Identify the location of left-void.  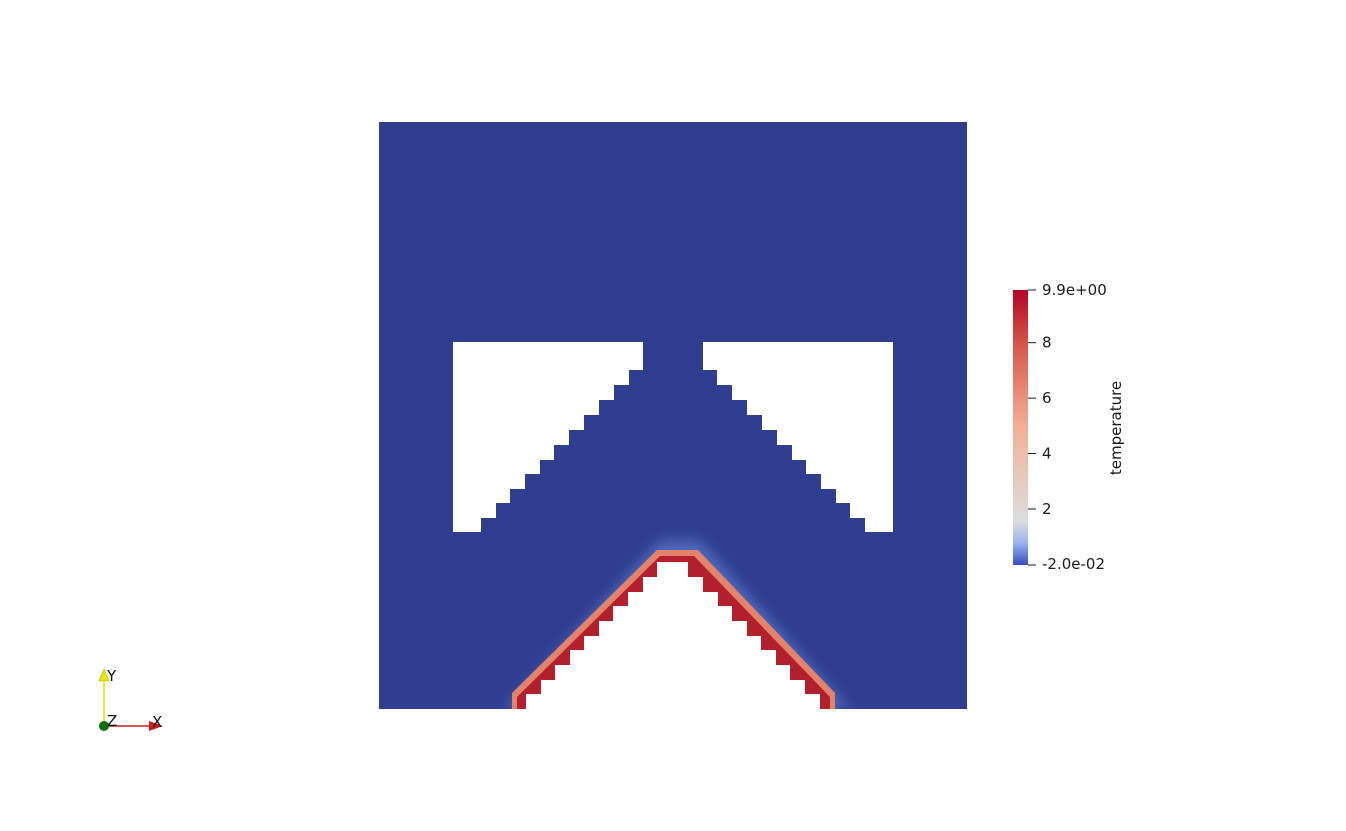
(548, 437).